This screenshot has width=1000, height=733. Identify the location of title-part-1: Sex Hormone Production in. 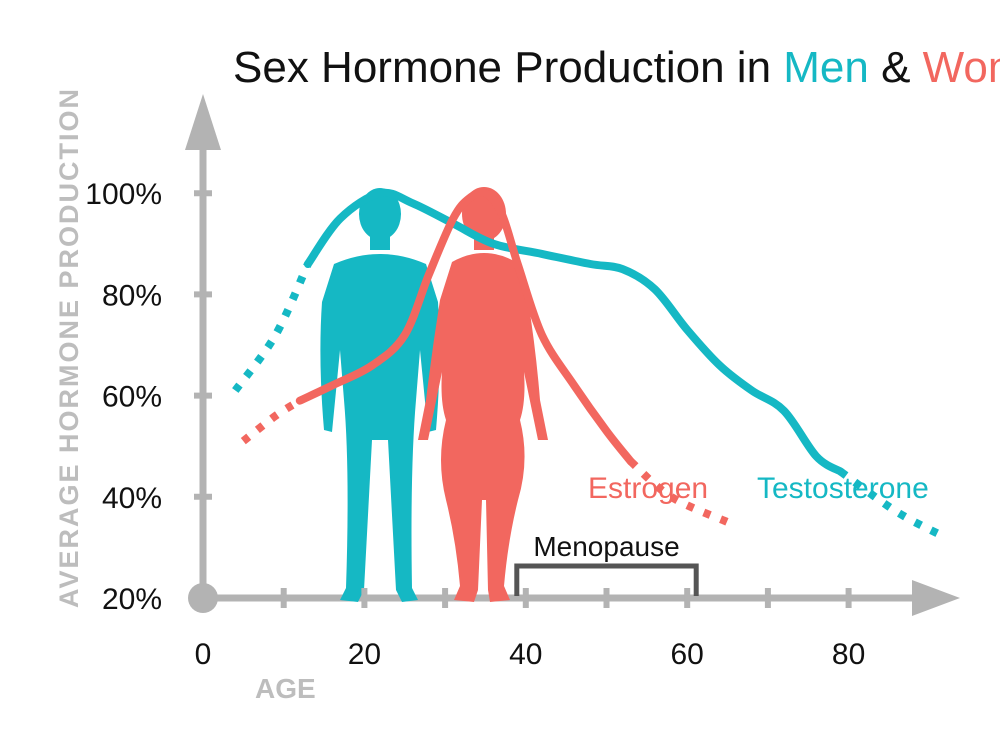
(508, 67).